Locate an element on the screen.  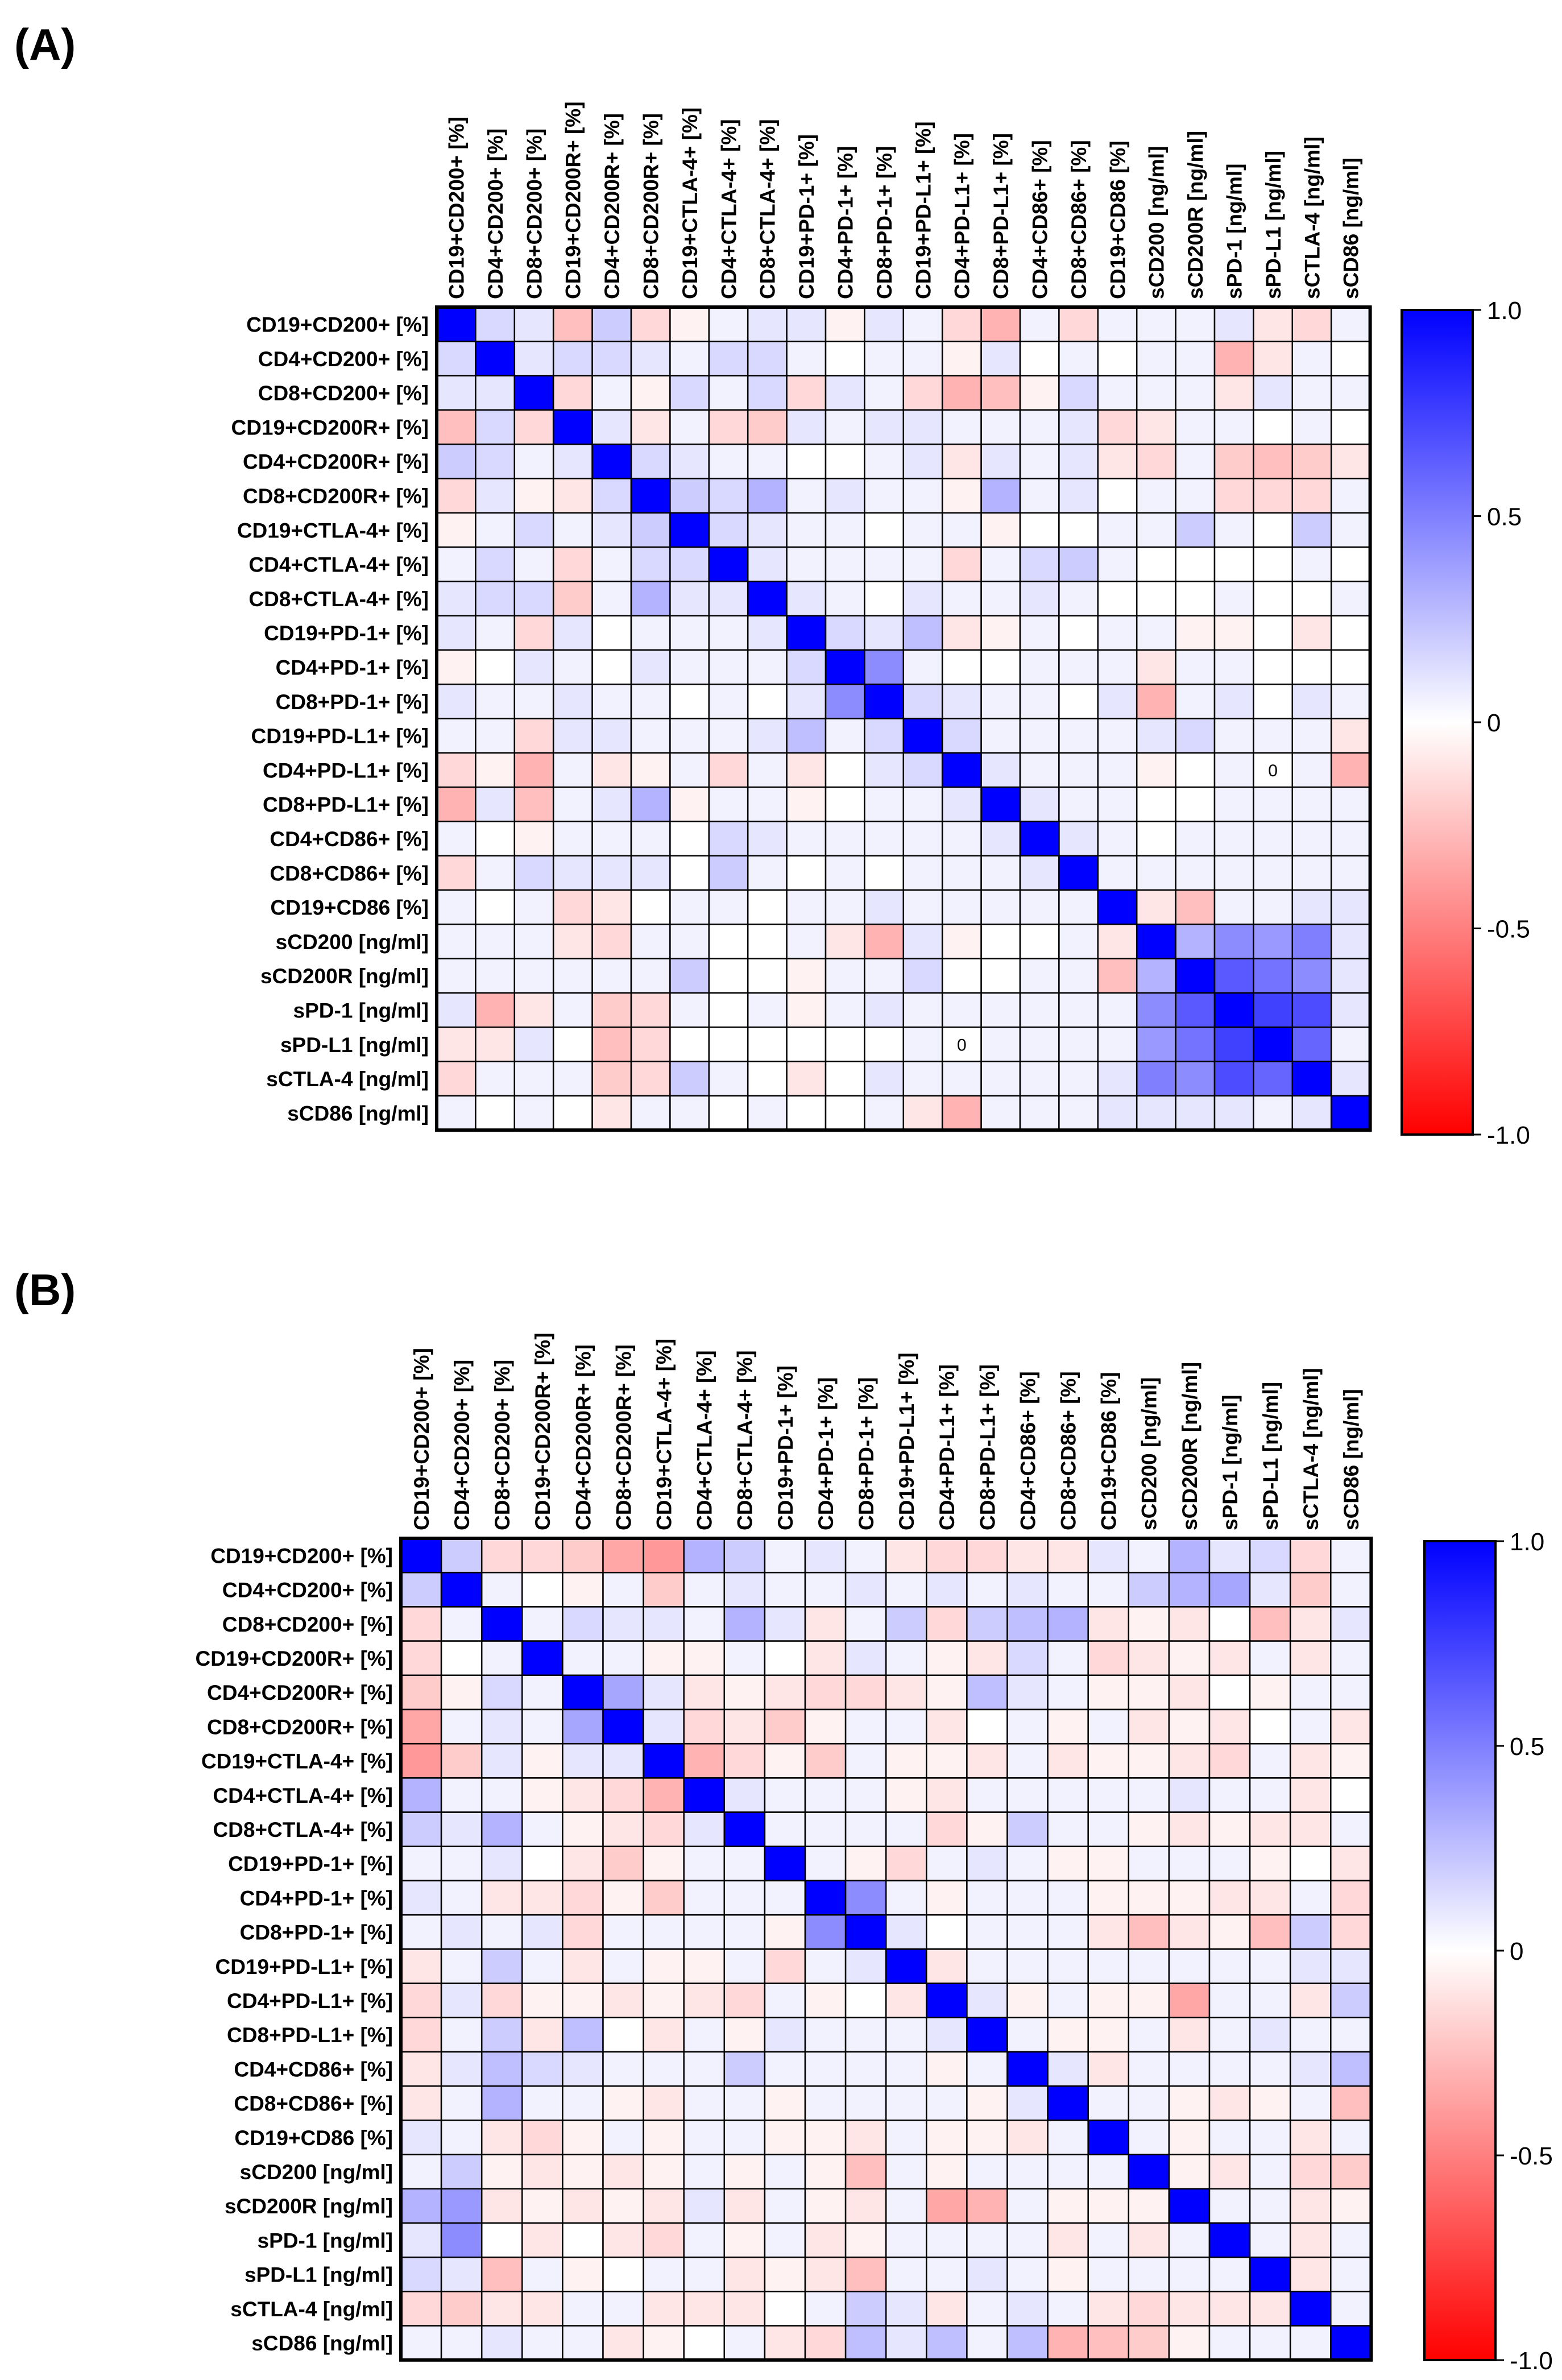
column-label: sPD-1 [ng/ml] is located at coordinates (1230, 1462).